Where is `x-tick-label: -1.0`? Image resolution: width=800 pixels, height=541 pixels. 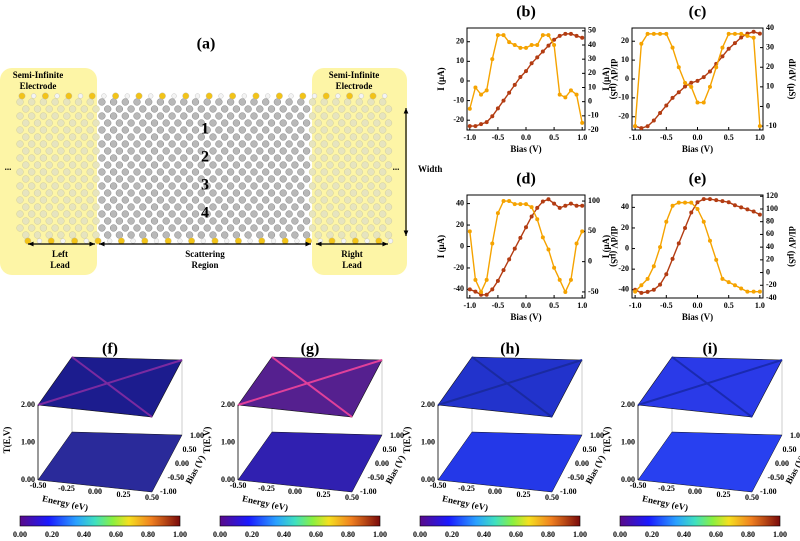 x-tick-label: -1.0 is located at coordinates (469, 305).